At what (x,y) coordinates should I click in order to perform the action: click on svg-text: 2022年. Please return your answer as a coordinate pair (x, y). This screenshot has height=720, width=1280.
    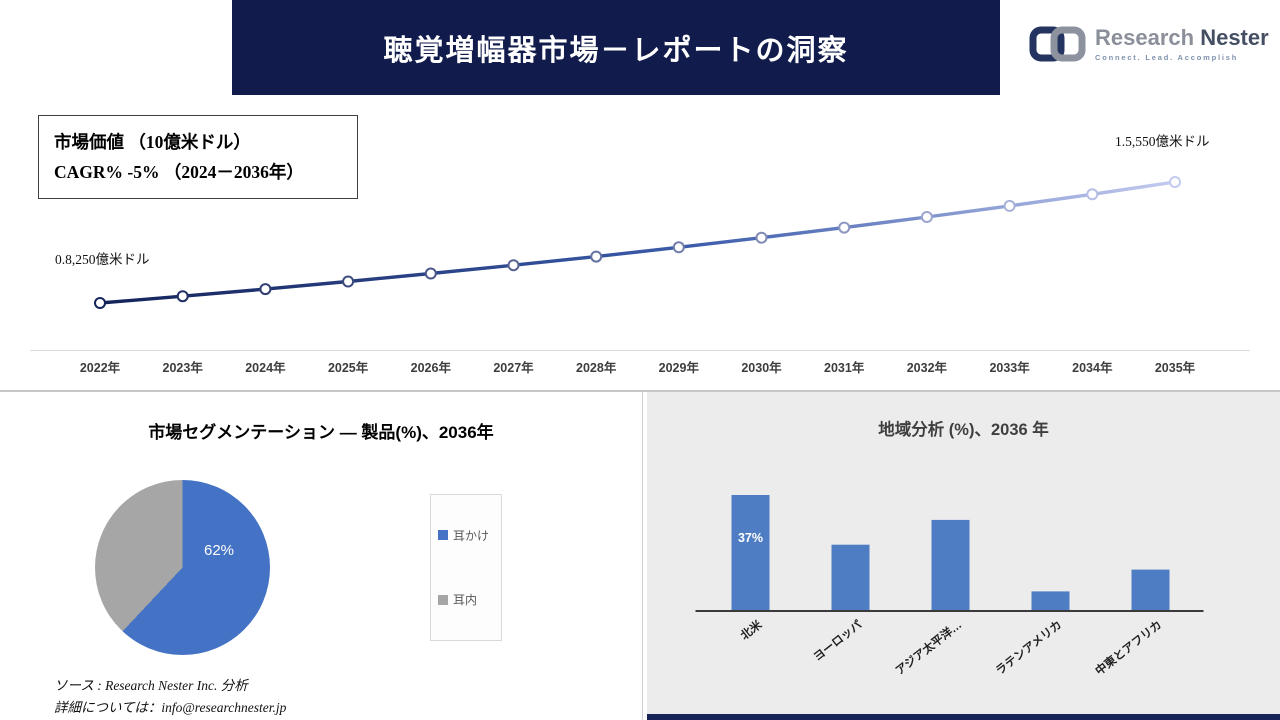
    Looking at the image, I should click on (100, 367).